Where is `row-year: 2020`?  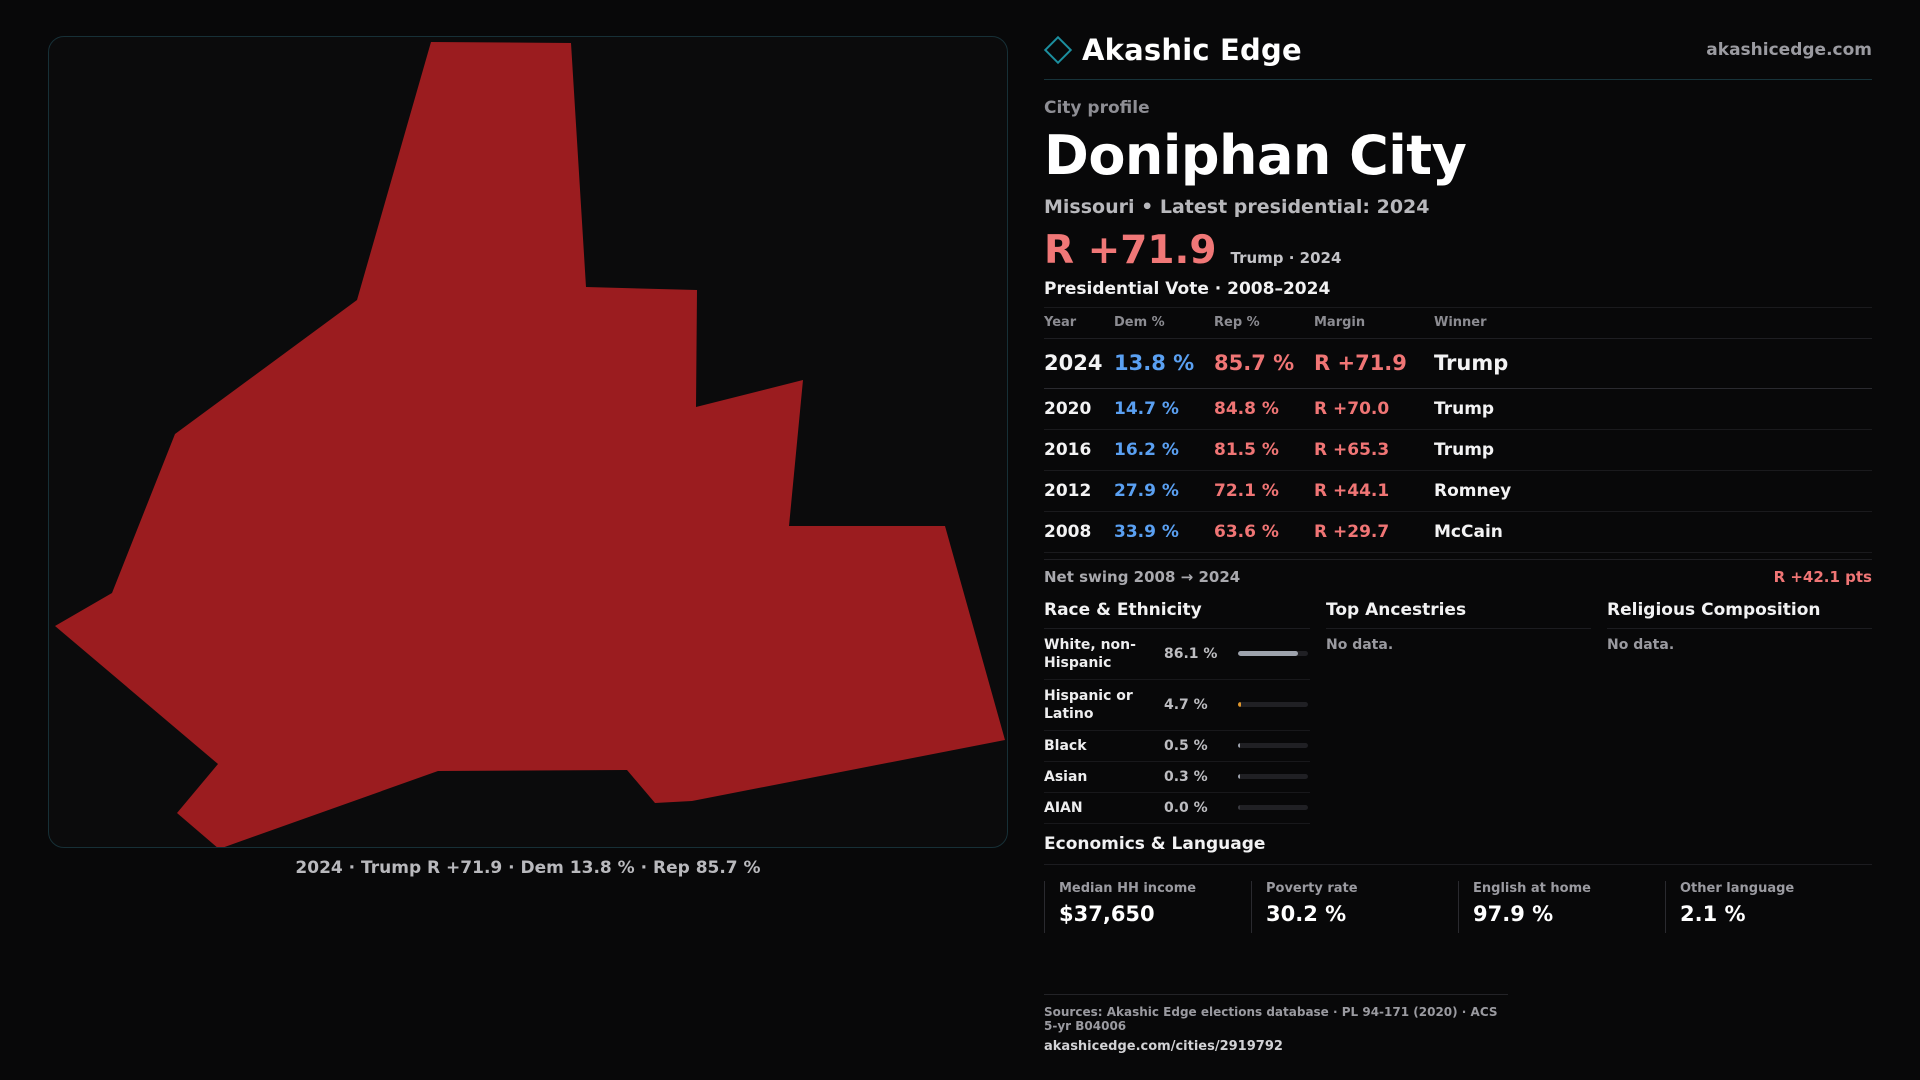 row-year: 2020 is located at coordinates (1079, 409).